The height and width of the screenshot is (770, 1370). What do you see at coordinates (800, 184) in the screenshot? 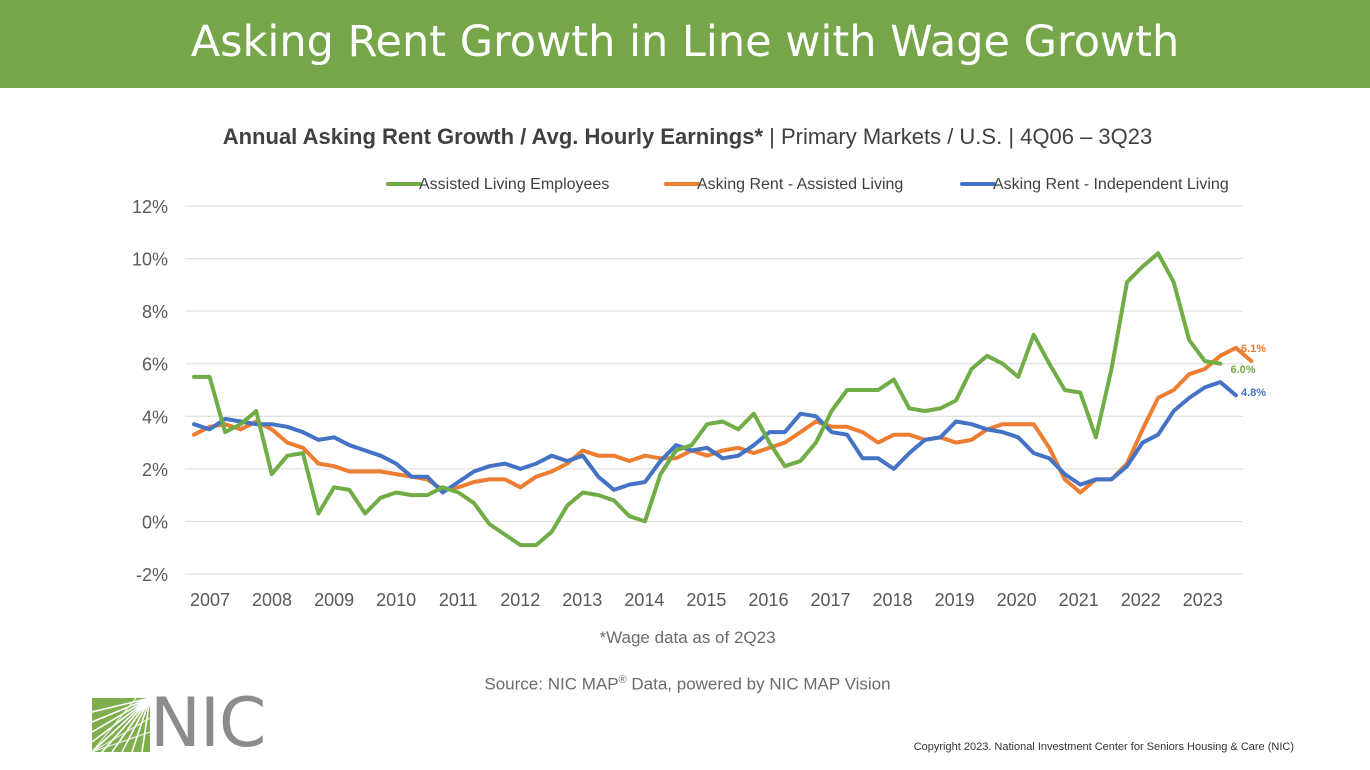
I see `legend-label: Asking Rent - Assisted Living` at bounding box center [800, 184].